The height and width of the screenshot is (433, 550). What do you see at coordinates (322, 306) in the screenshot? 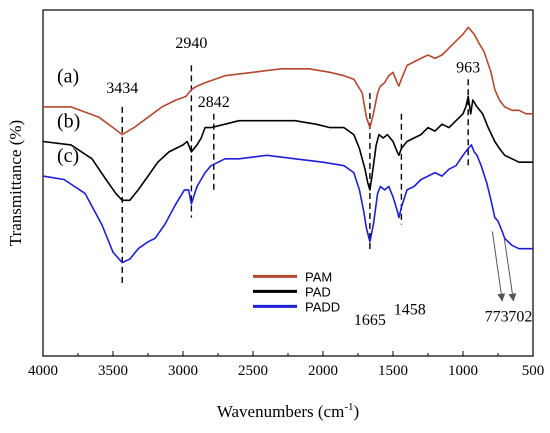
I see `legend-label-padd: PADD` at bounding box center [322, 306].